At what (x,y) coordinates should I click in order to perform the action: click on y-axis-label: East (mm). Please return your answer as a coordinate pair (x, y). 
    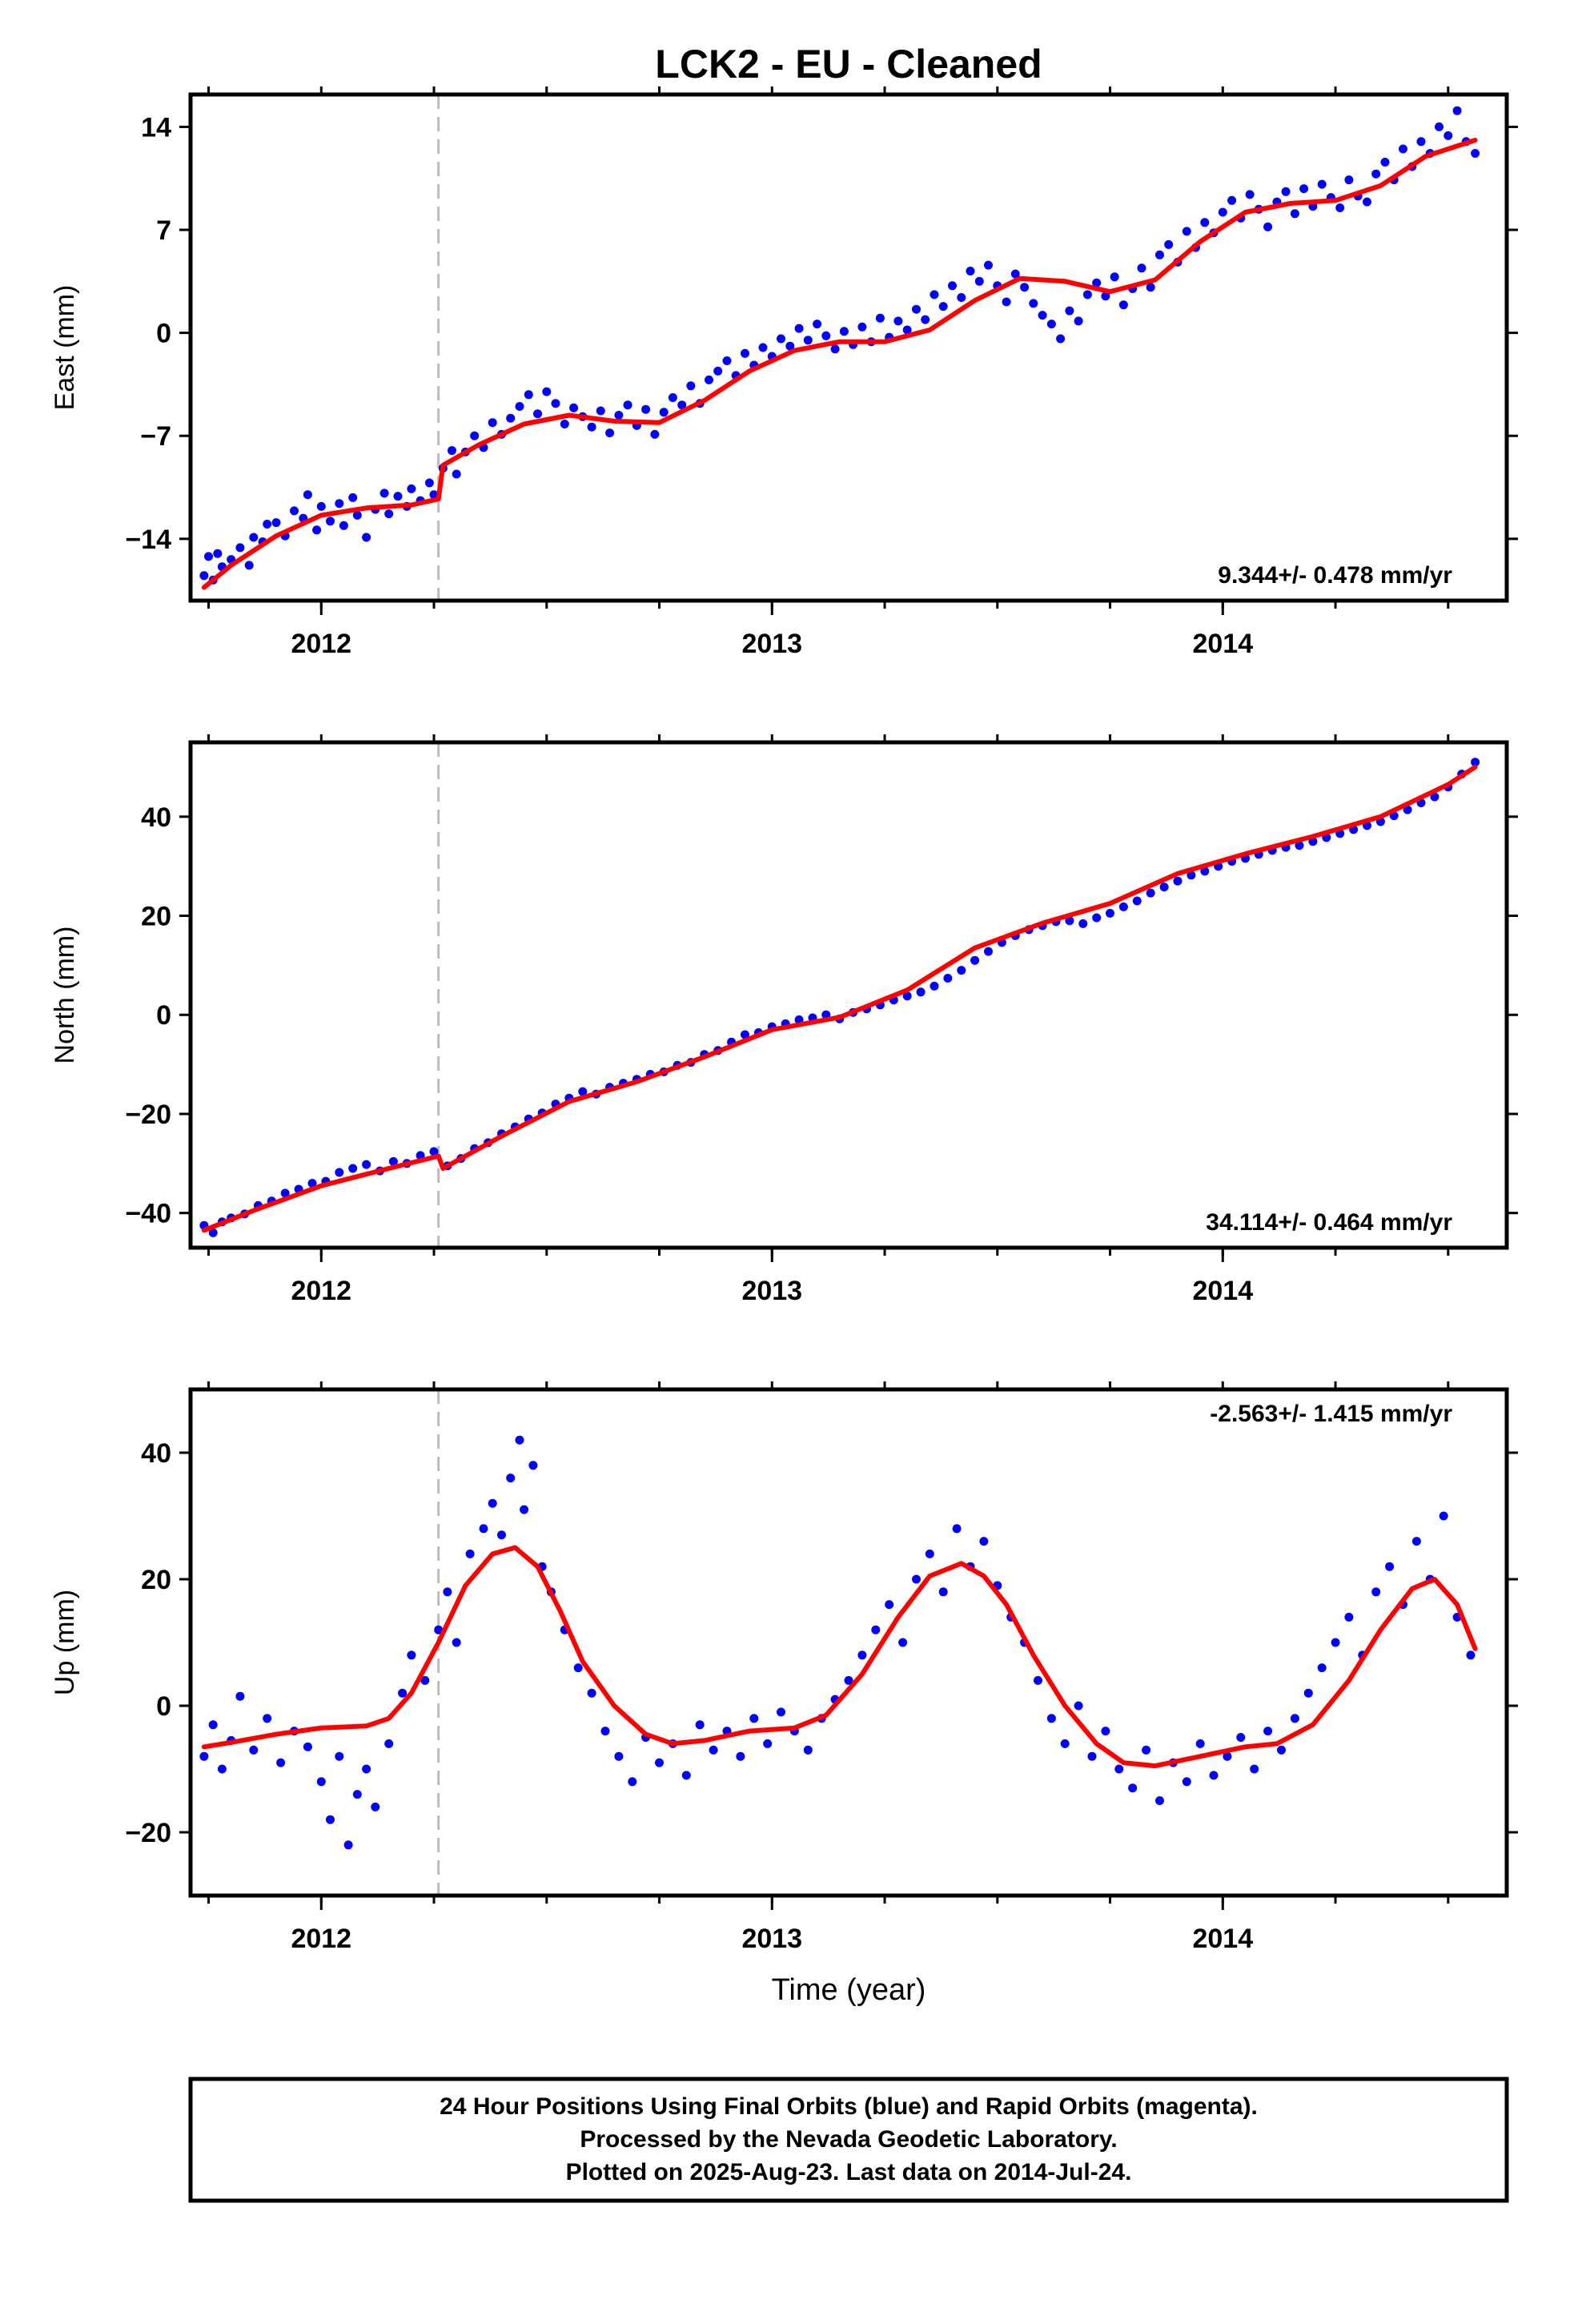
    Looking at the image, I should click on (65, 348).